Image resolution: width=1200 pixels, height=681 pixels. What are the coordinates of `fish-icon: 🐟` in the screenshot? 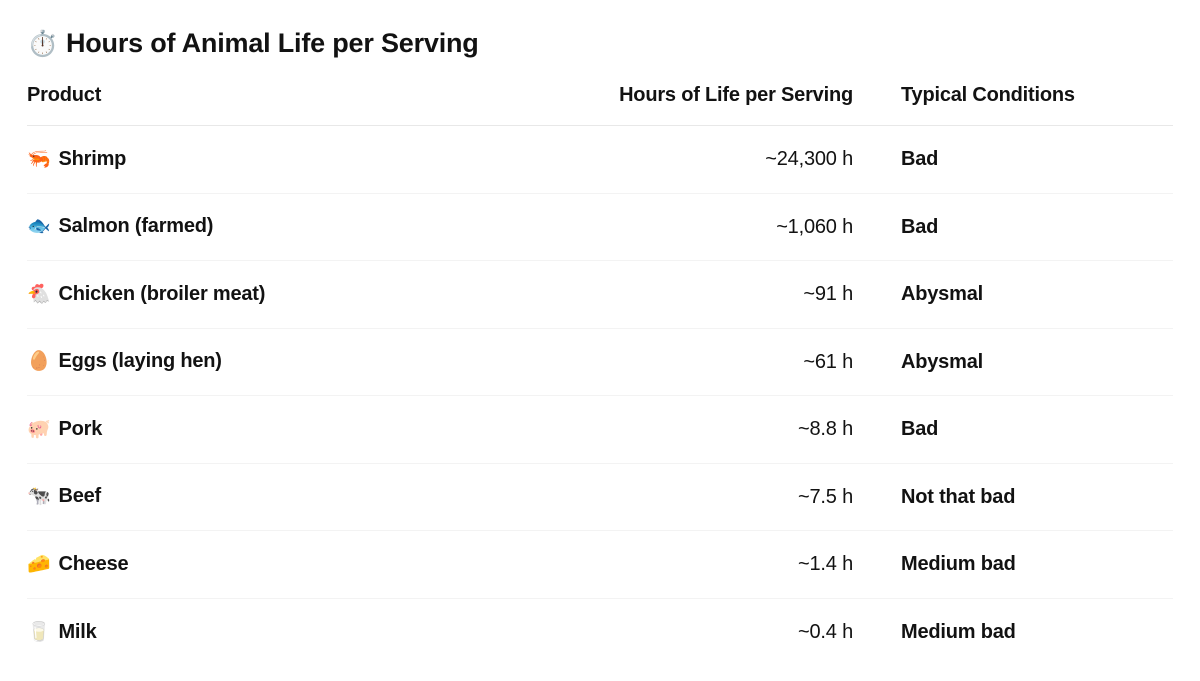 It's located at (39, 227).